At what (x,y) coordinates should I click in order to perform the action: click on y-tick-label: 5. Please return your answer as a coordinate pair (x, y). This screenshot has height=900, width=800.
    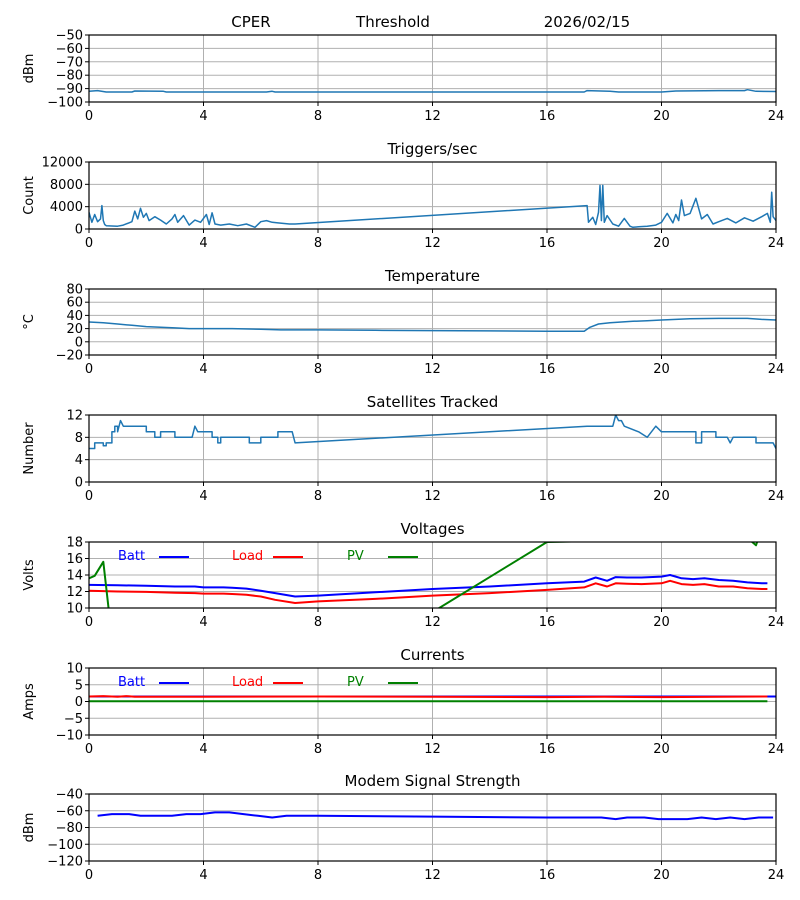
    Looking at the image, I should click on (79, 685).